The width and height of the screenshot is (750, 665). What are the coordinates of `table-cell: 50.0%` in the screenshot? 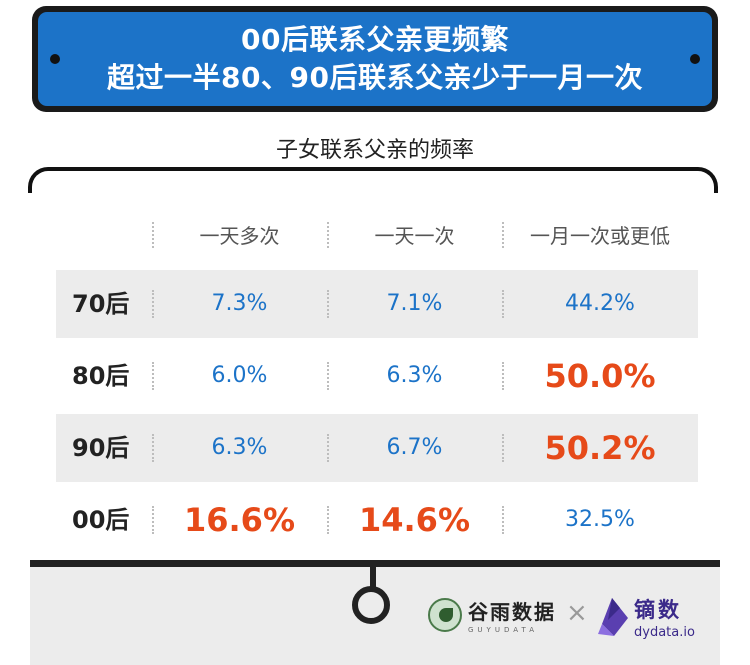 It's located at (600, 376).